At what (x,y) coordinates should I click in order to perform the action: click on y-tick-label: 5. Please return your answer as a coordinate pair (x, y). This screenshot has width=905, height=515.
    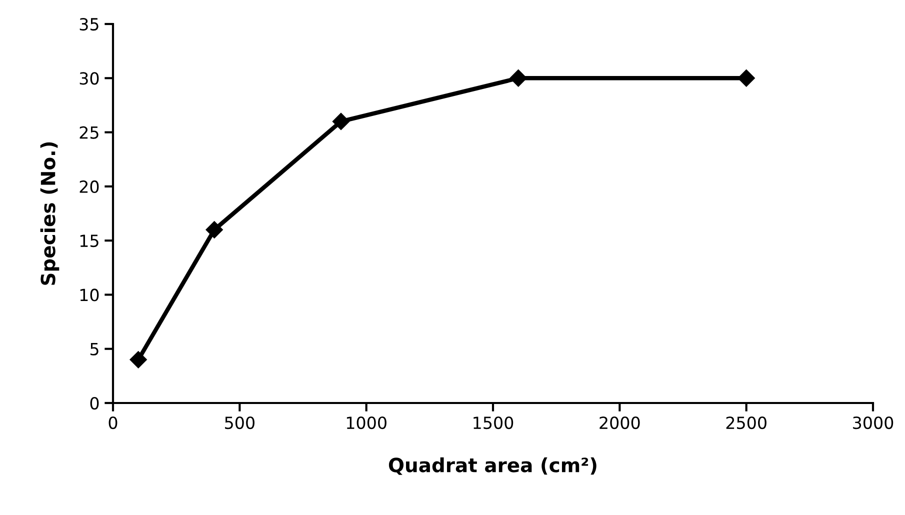
    Looking at the image, I should click on (94, 349).